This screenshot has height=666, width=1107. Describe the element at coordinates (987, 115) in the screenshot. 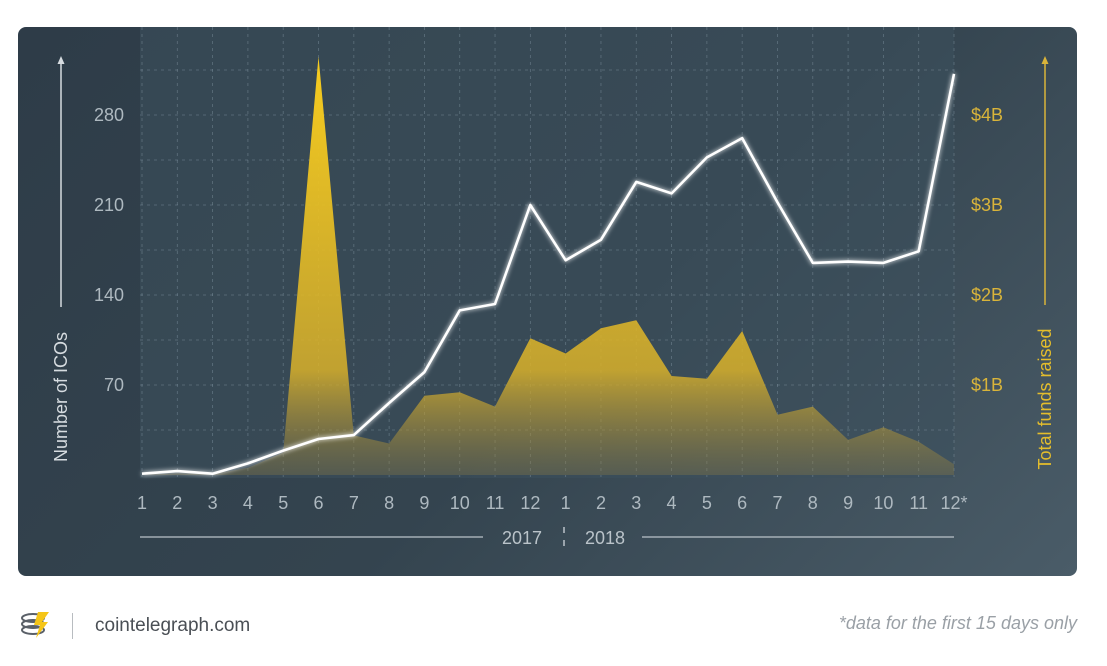

I see `right-tick-label: $4B` at that location.